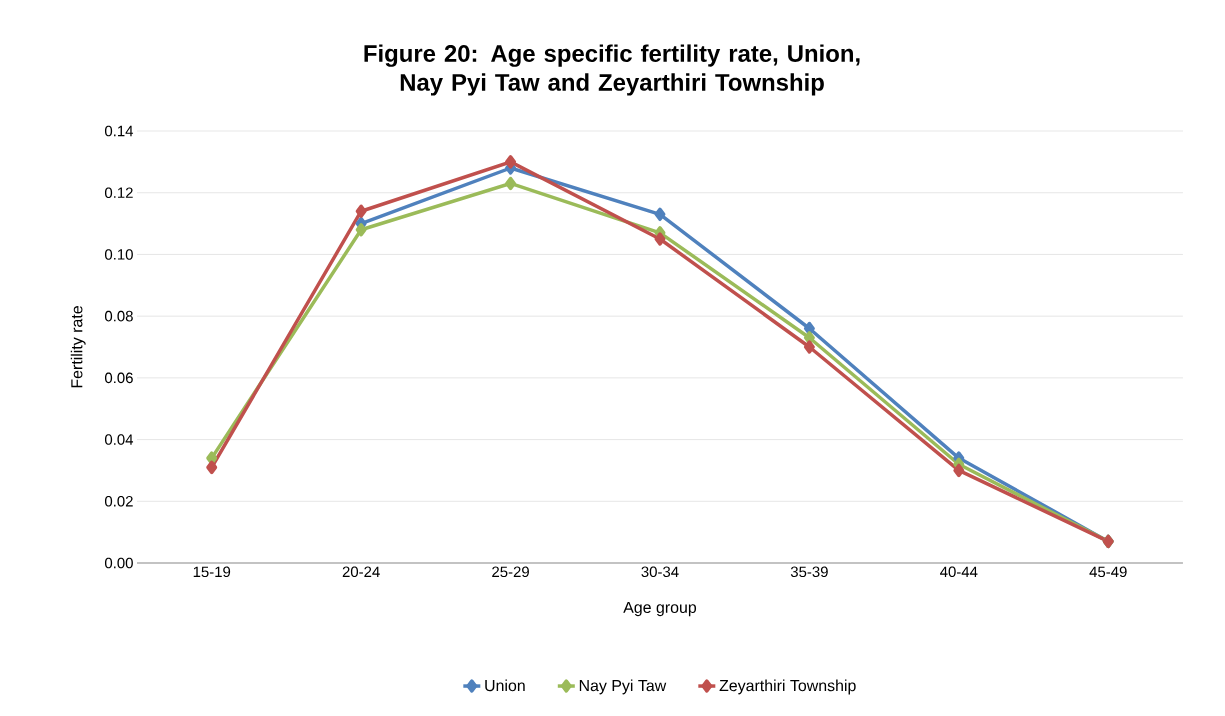 This screenshot has height=716, width=1225. Describe the element at coordinates (212, 572) in the screenshot. I see `x-tick-label: 15-19` at that location.